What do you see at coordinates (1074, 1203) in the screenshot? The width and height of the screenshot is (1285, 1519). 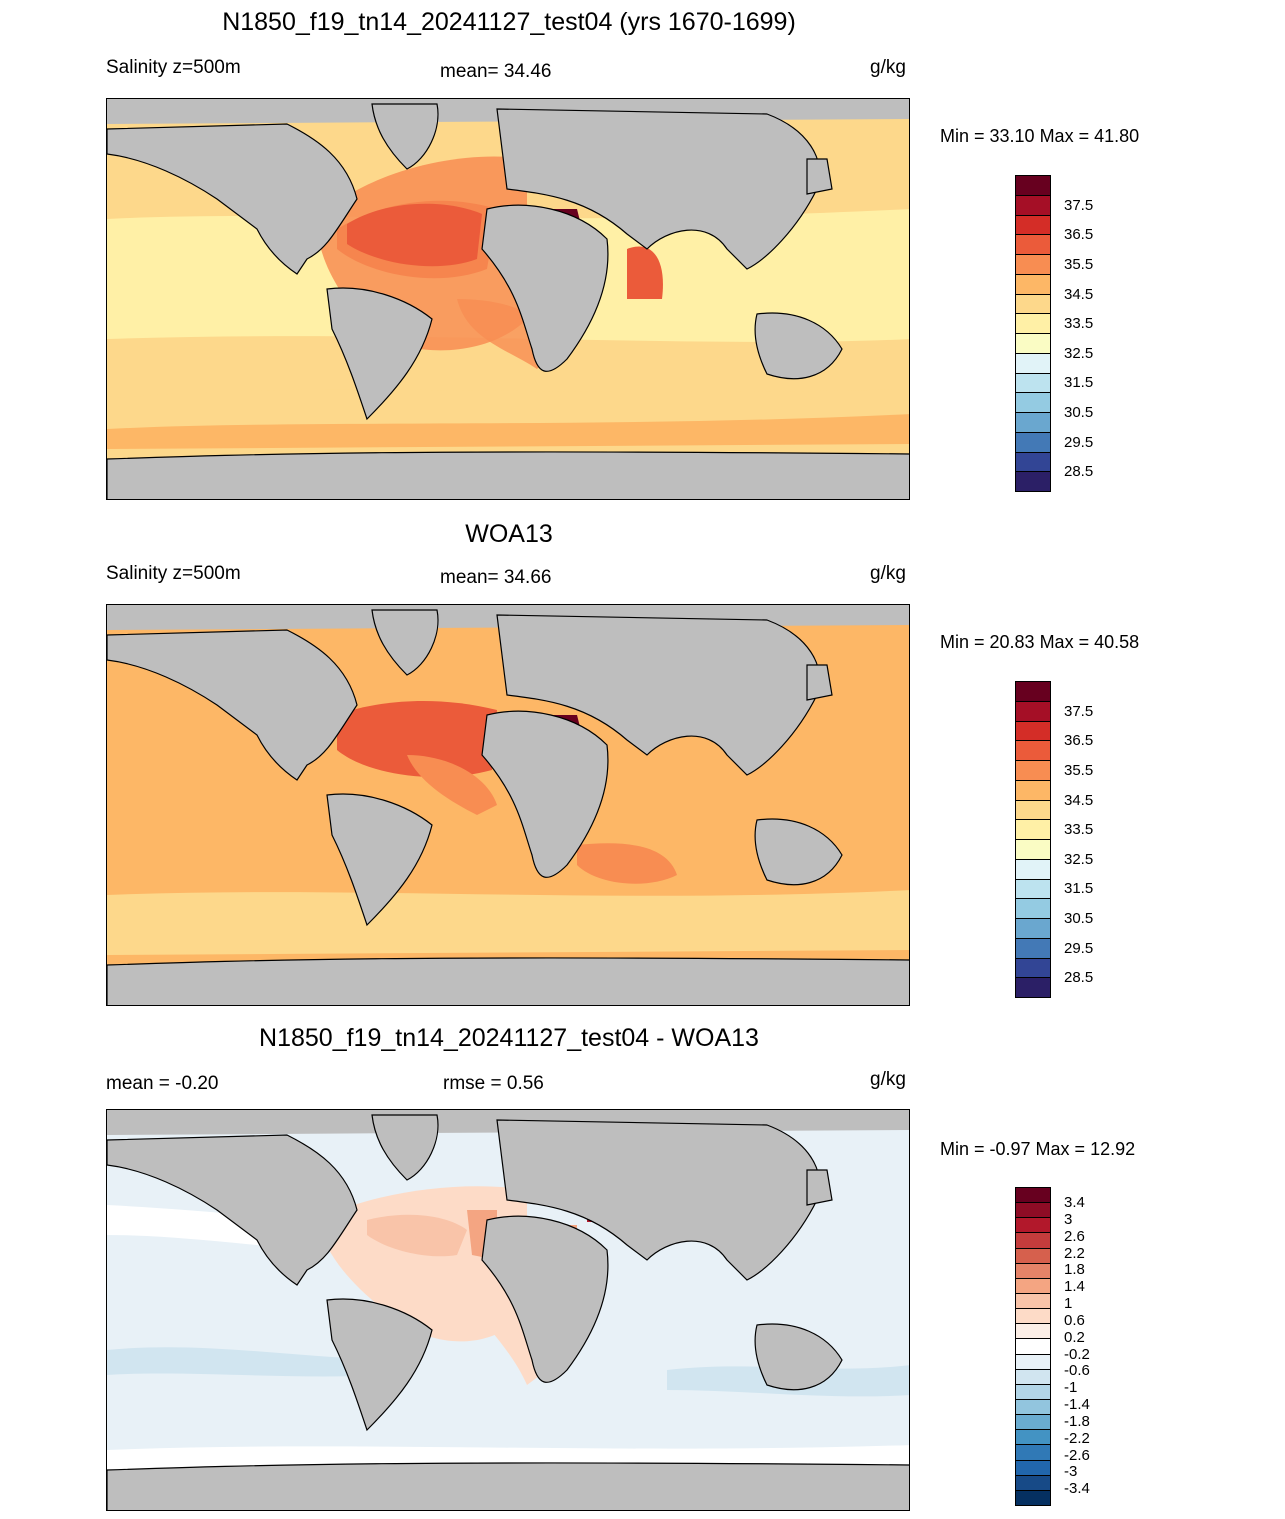 I see `colorbar-label: 3.4` at bounding box center [1074, 1203].